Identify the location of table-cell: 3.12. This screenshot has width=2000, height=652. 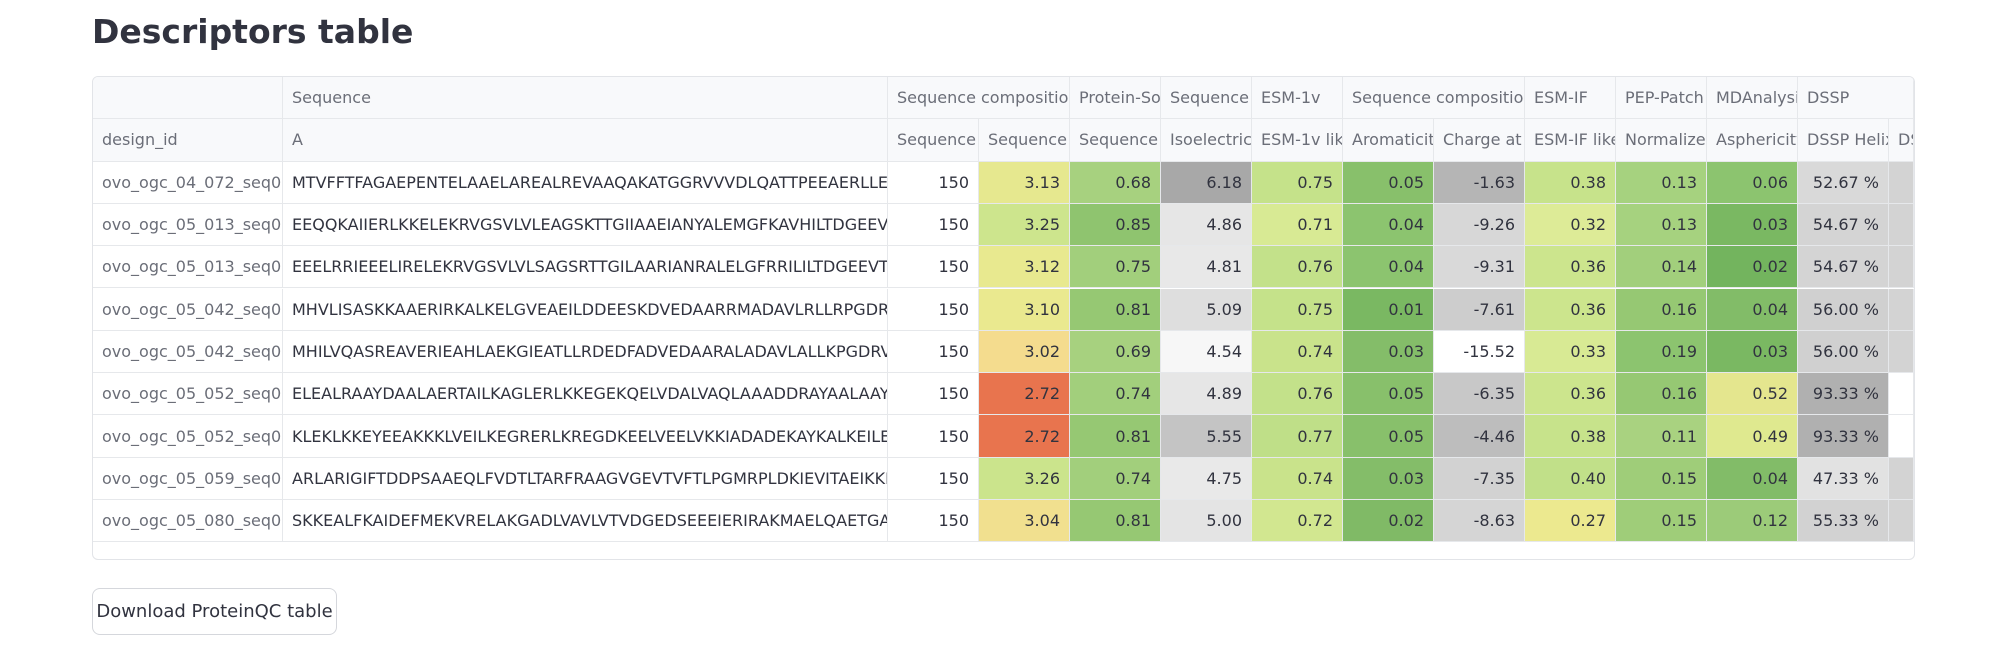
(1024, 267).